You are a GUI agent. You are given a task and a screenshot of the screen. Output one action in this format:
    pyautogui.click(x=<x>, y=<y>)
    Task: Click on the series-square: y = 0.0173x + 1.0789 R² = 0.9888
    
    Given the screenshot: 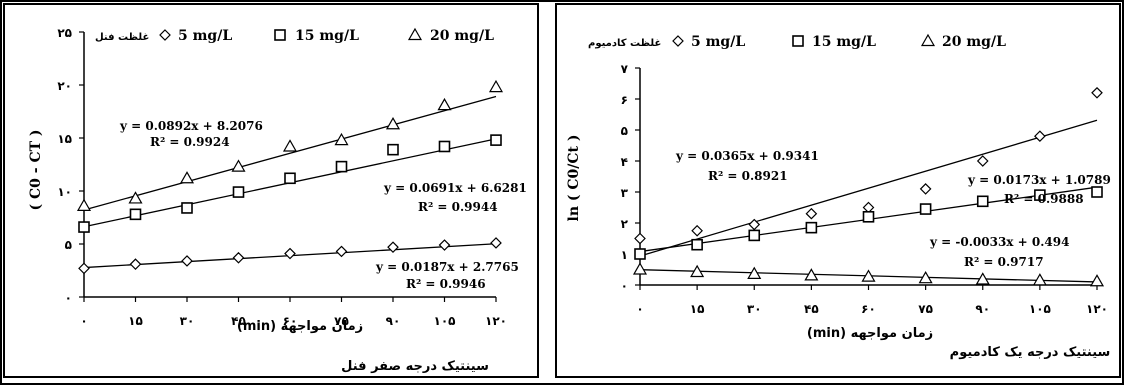 What is the action you would take?
    pyautogui.click(x=872, y=216)
    